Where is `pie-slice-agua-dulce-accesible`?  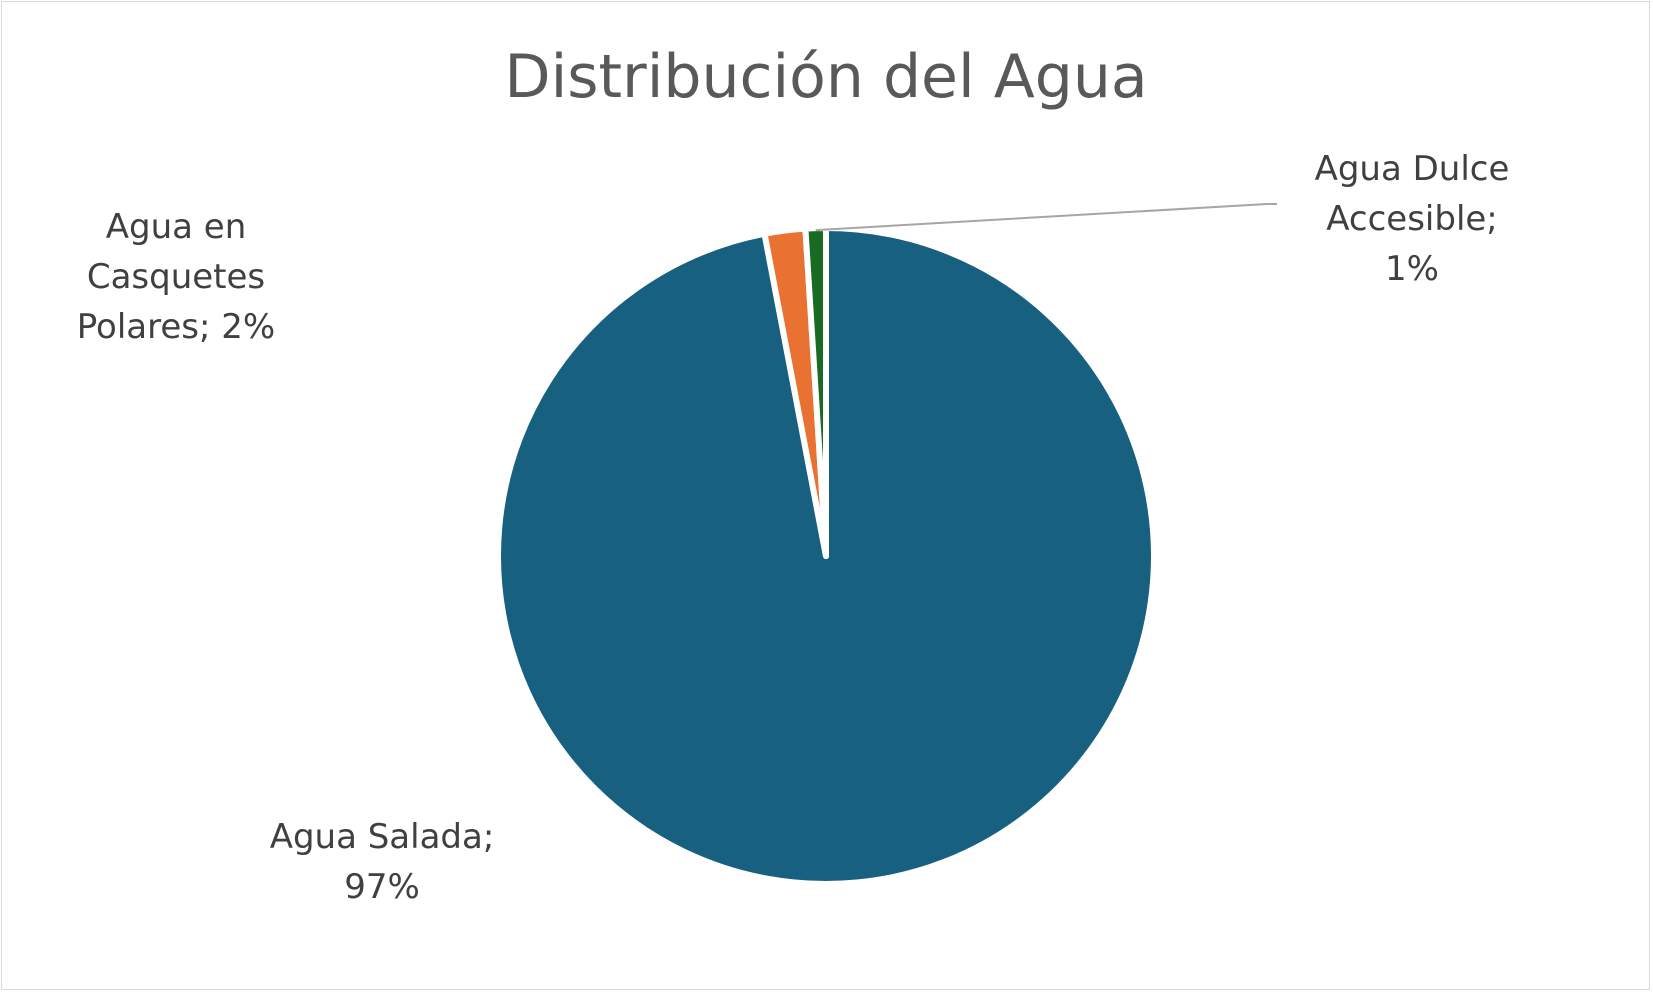 pie-slice-agua-dulce-accesible is located at coordinates (815, 392).